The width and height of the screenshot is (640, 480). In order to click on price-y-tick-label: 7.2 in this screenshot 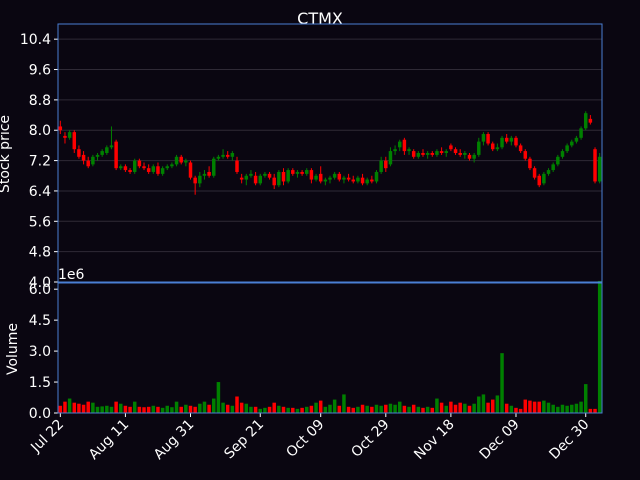, I will do `click(40, 162)`.